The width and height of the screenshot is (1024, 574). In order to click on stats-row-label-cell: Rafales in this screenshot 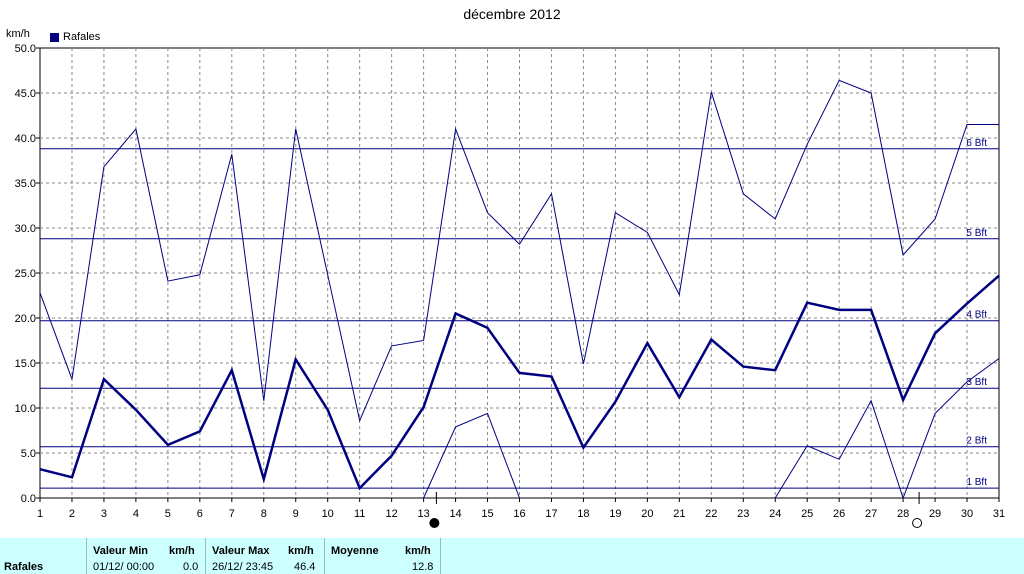, I will do `click(43, 556)`.